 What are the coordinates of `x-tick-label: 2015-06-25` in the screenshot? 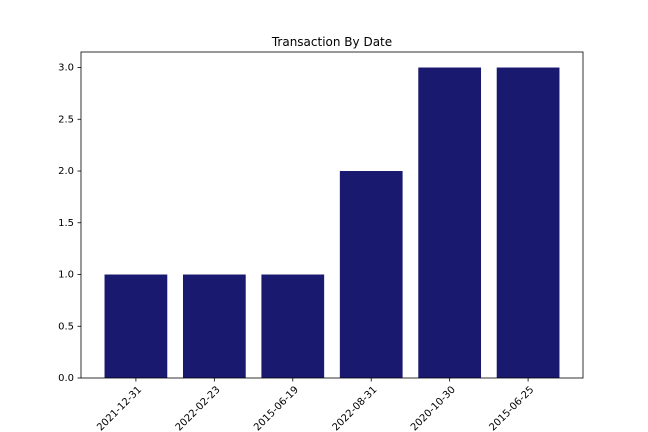 It's located at (511, 408).